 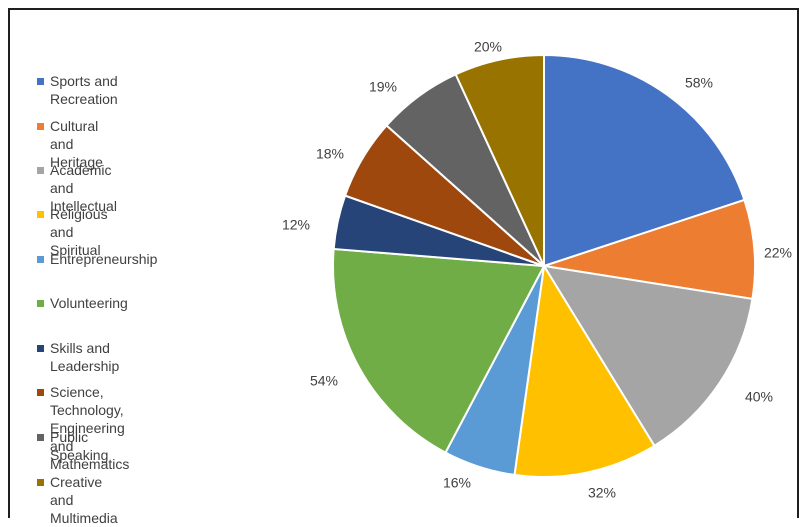 I want to click on slice-percent-label: 20%, so click(x=488, y=47).